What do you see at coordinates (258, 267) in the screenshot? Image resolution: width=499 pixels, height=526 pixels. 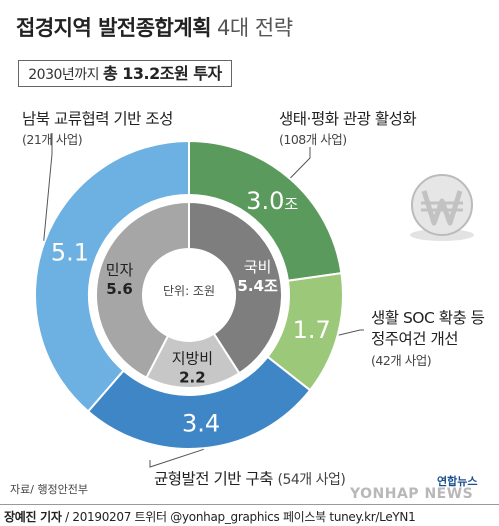 I see `inner-name-0: 국비` at bounding box center [258, 267].